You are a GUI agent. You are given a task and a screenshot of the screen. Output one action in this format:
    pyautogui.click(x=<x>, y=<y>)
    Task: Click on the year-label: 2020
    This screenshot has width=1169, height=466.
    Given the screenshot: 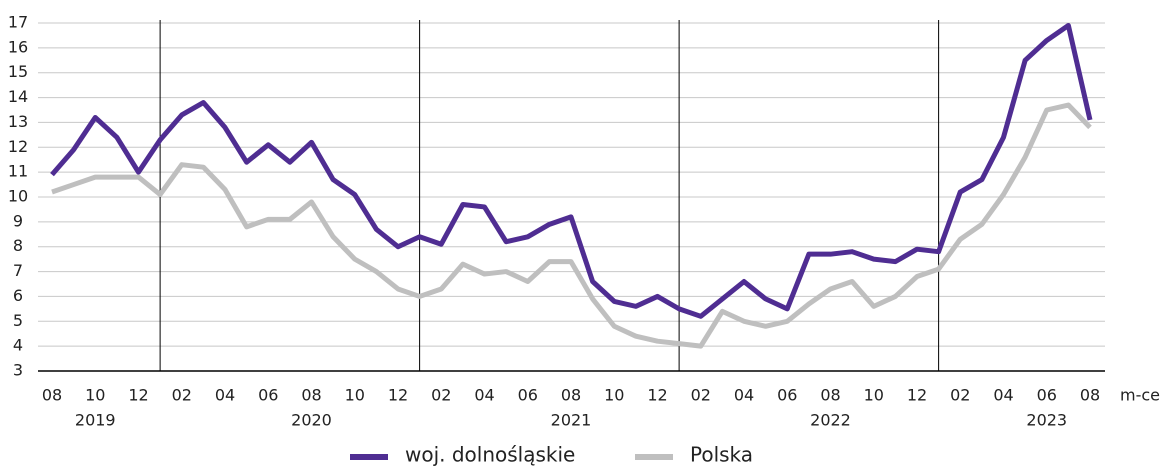 What is the action you would take?
    pyautogui.click(x=311, y=420)
    